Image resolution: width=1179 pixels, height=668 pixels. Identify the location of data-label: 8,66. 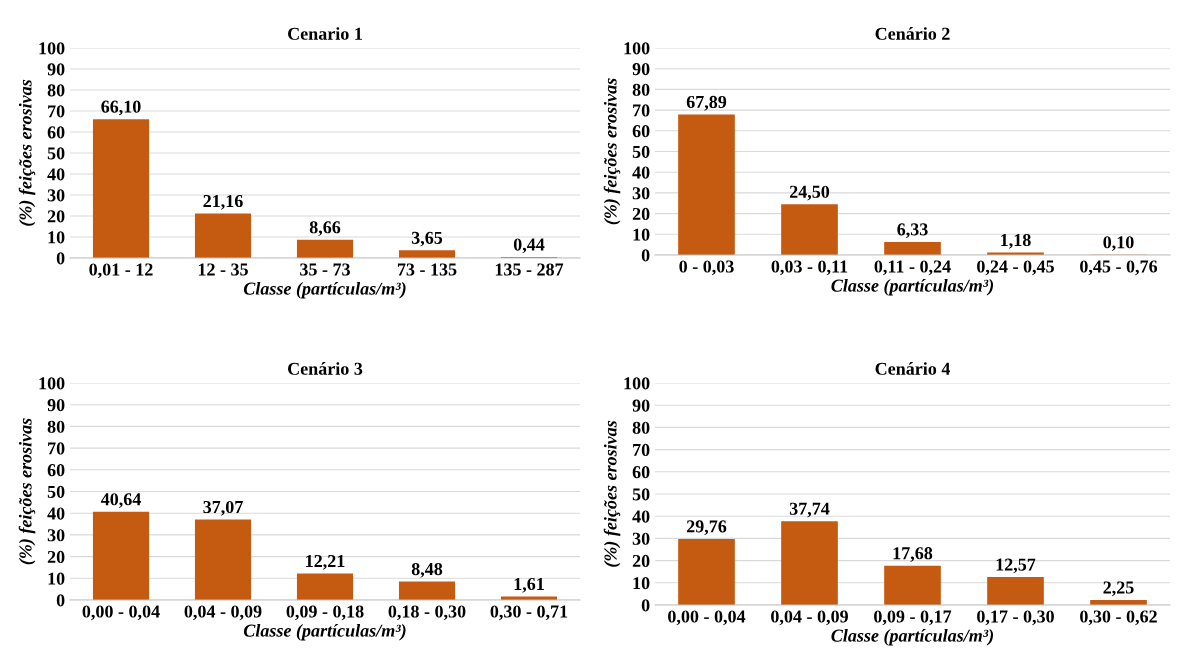
(325, 228).